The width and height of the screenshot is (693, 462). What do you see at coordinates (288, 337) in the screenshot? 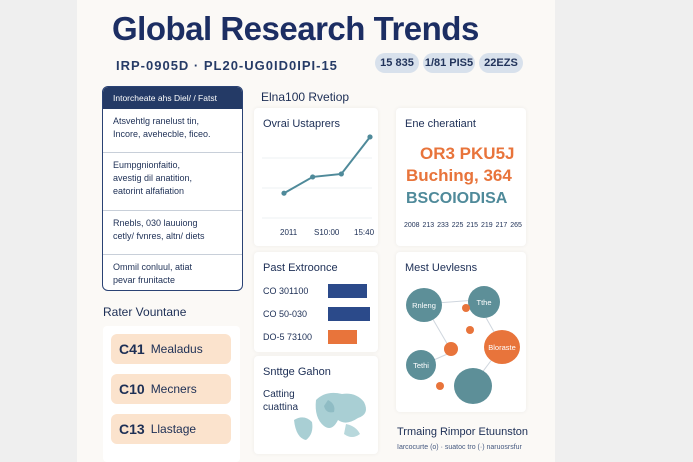
I see `bar-label: DO-5 73100` at bounding box center [288, 337].